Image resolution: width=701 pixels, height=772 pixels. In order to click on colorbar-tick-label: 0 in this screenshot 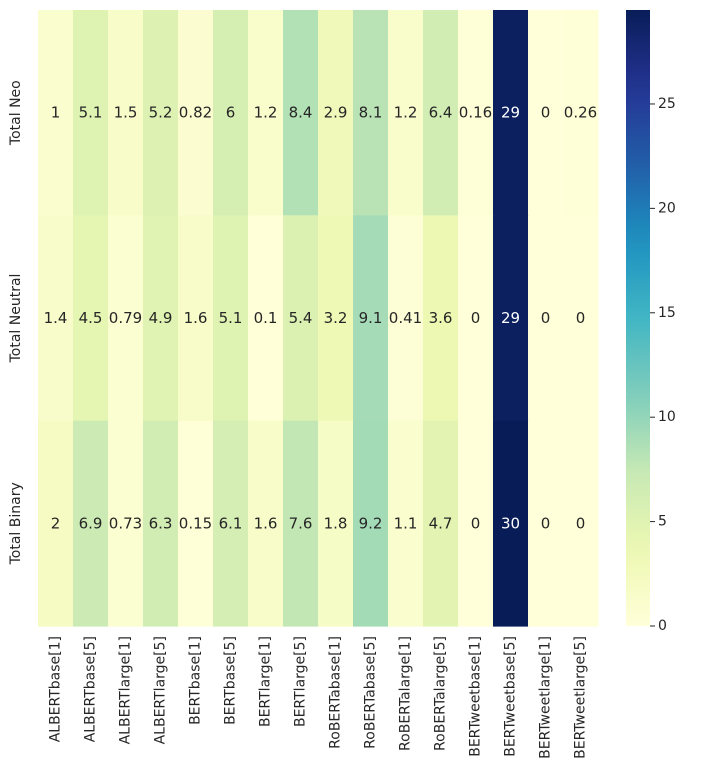, I will do `click(662, 626)`.